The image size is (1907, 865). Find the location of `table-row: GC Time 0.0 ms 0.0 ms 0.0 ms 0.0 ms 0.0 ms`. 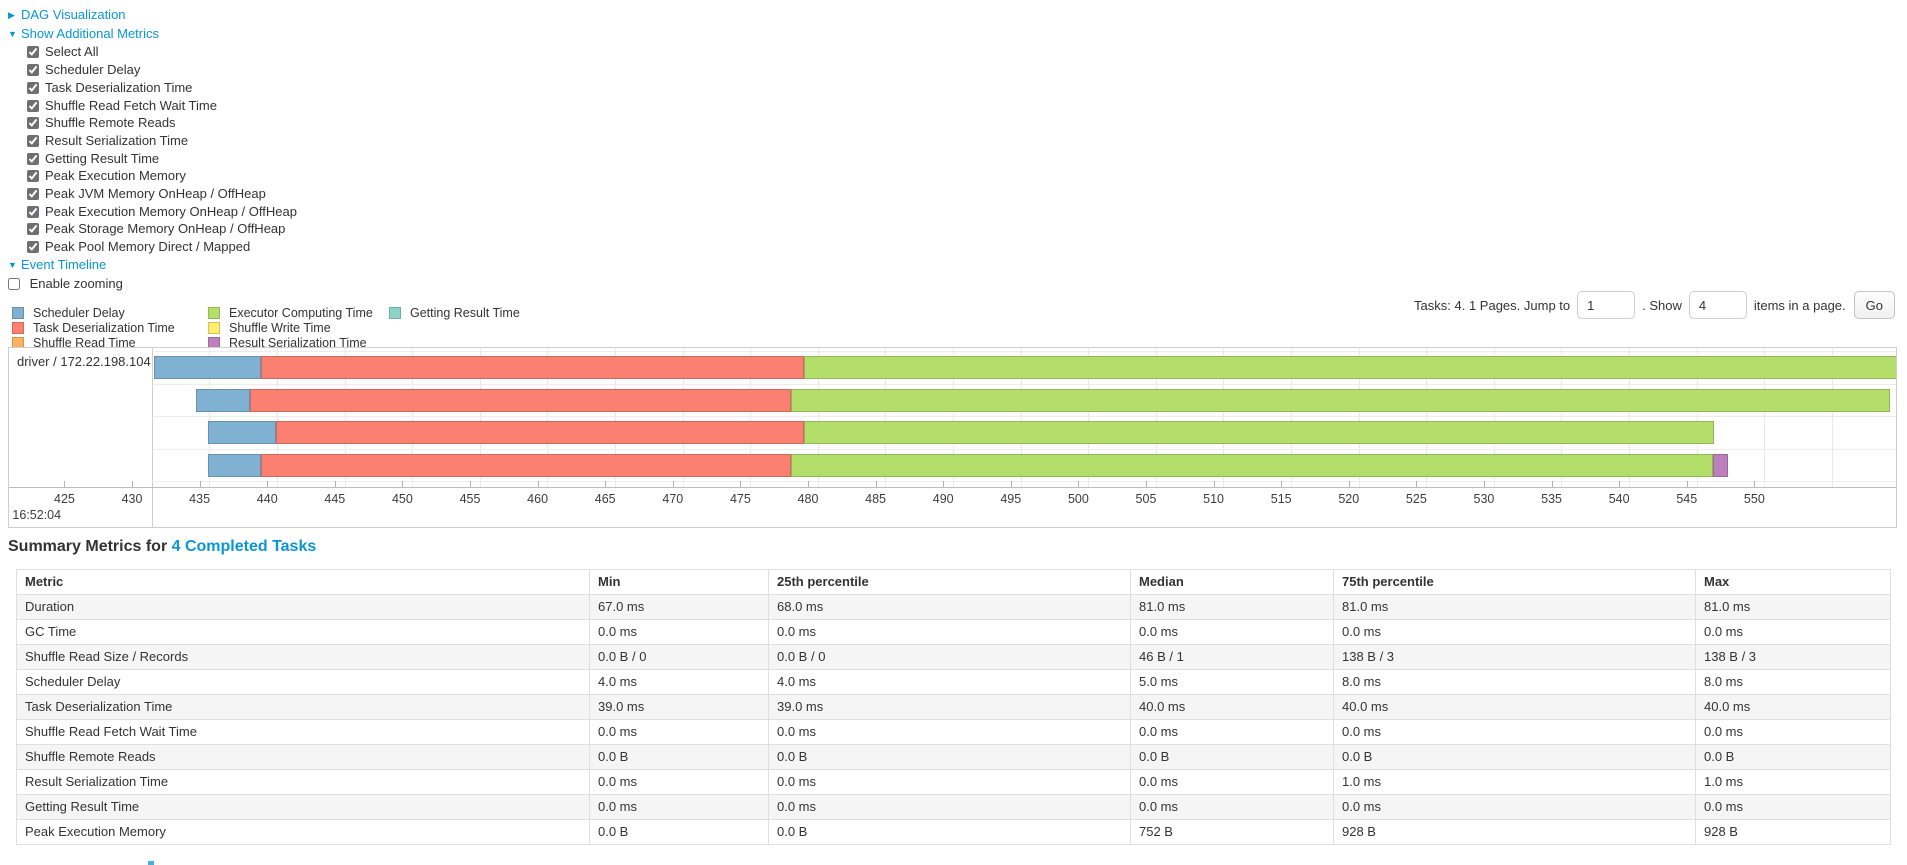

table-row: GC Time 0.0 ms 0.0 ms 0.0 ms 0.0 ms 0.0 ms is located at coordinates (953, 632).